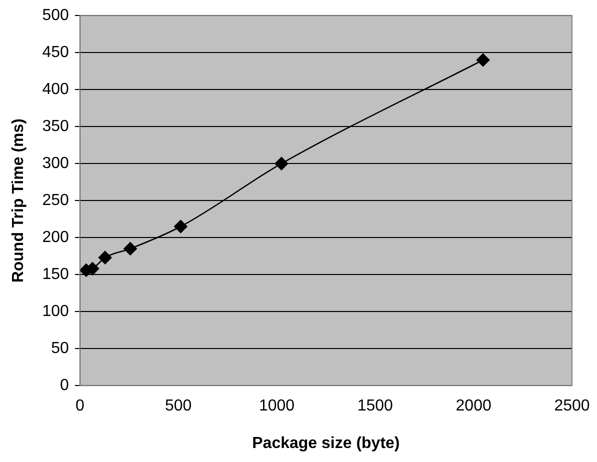  I want to click on x-tick-label: 2500, so click(572, 406).